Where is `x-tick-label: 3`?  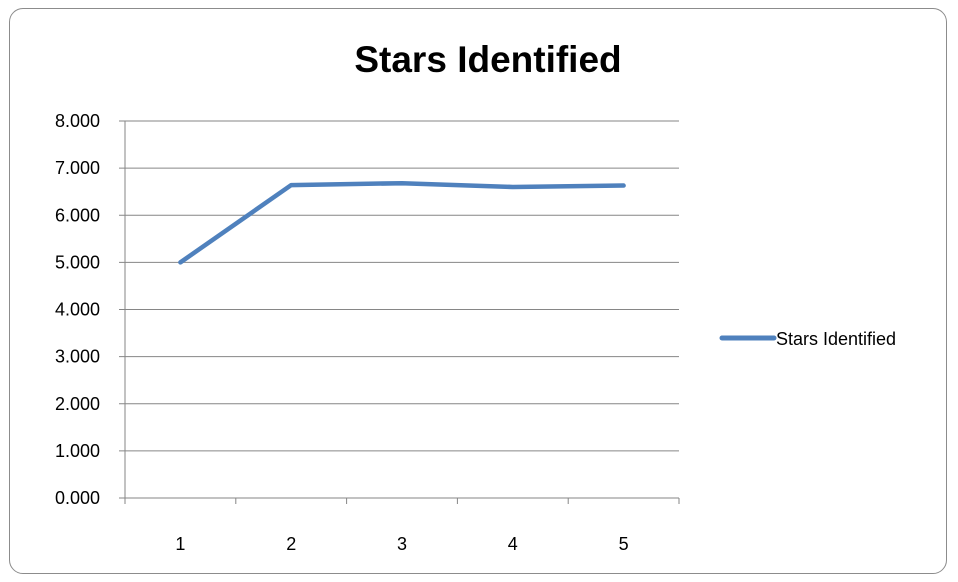 x-tick-label: 3 is located at coordinates (402, 544).